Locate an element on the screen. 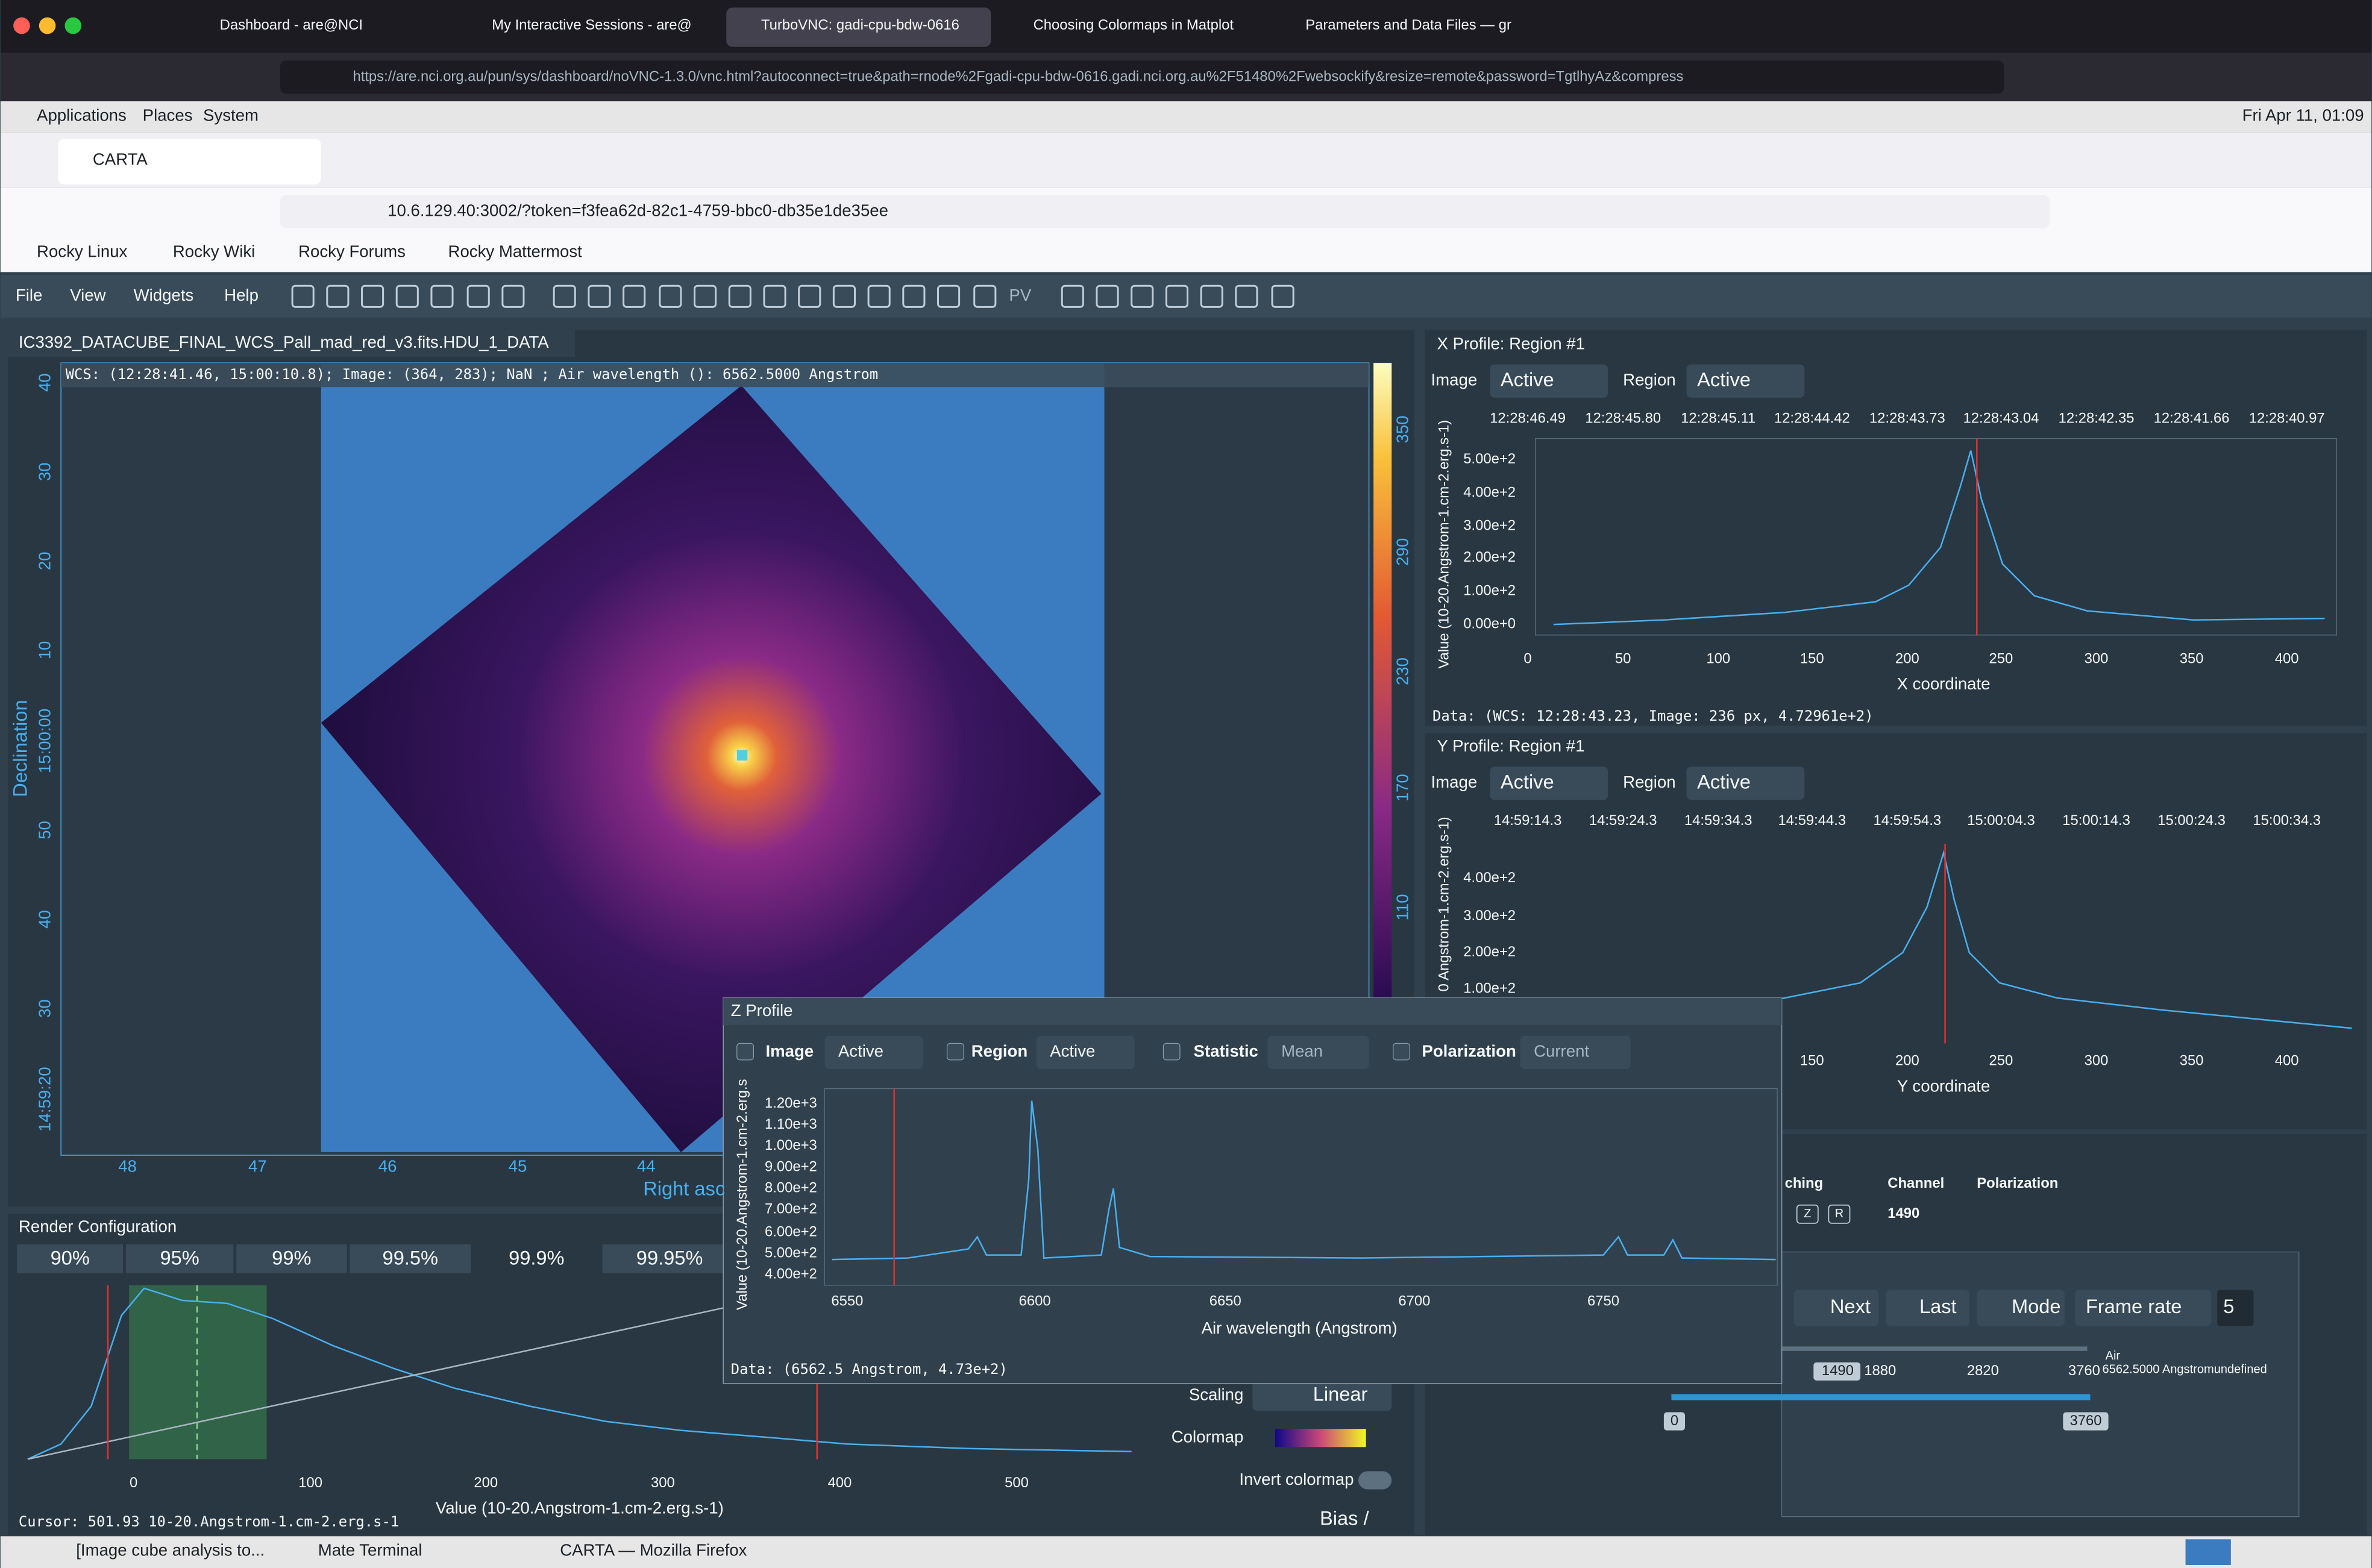 The width and height of the screenshot is (2372, 1568). taskbar-item: CARTA — Mozilla Firefox is located at coordinates (653, 1550).